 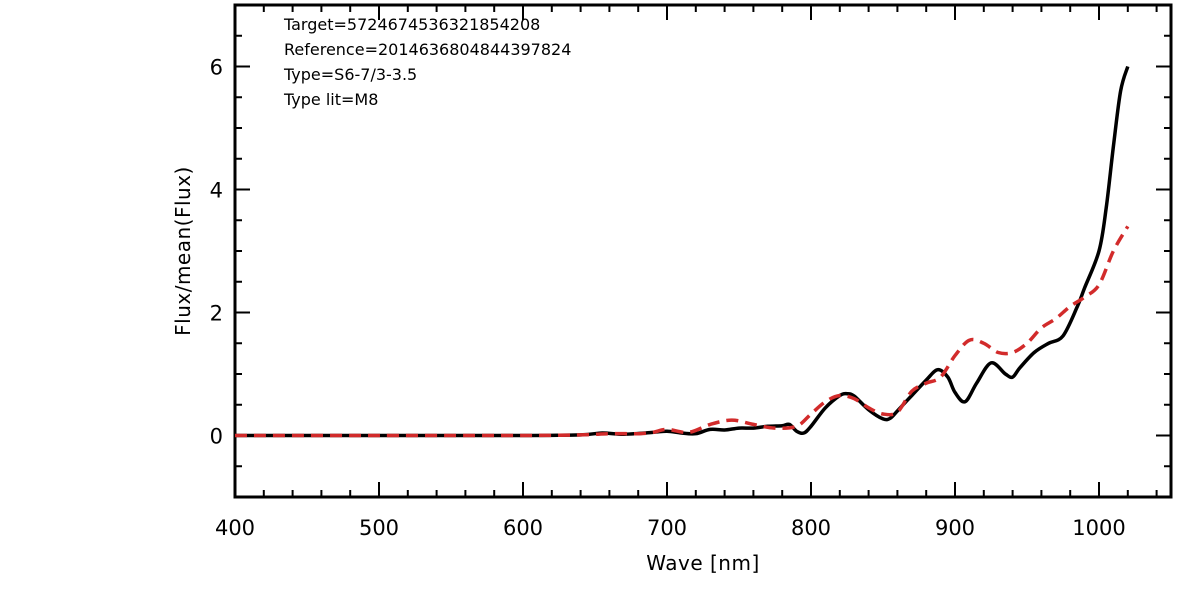 I want to click on x-tick-label: 1000, so click(x=1098, y=528).